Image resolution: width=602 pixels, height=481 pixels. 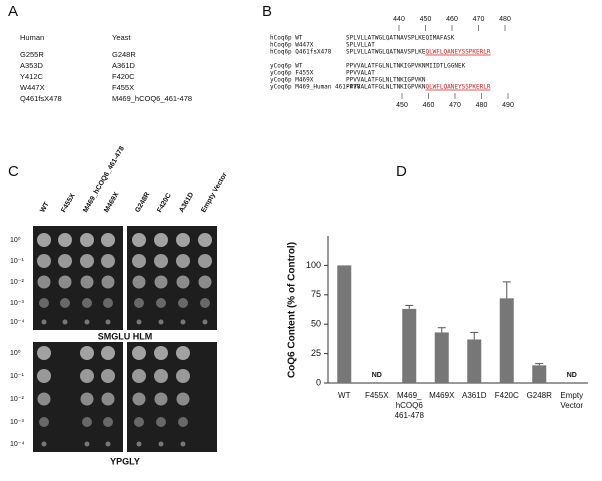 What do you see at coordinates (111, 202) in the screenshot?
I see `column-label: M469X` at bounding box center [111, 202].